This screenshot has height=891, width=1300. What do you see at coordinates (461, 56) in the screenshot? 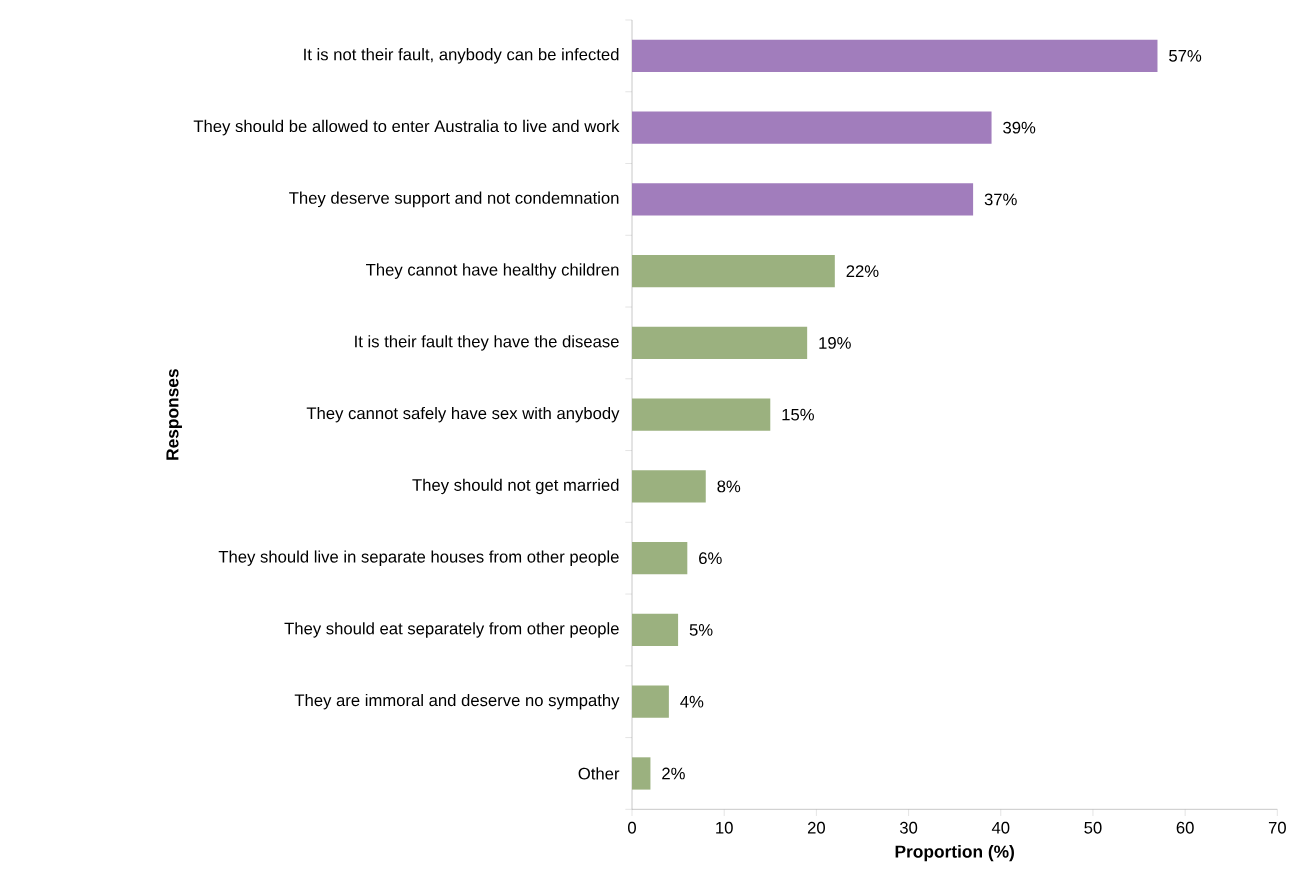
I see `y-tick-label: It is not their fault, anybody can be infected` at bounding box center [461, 56].